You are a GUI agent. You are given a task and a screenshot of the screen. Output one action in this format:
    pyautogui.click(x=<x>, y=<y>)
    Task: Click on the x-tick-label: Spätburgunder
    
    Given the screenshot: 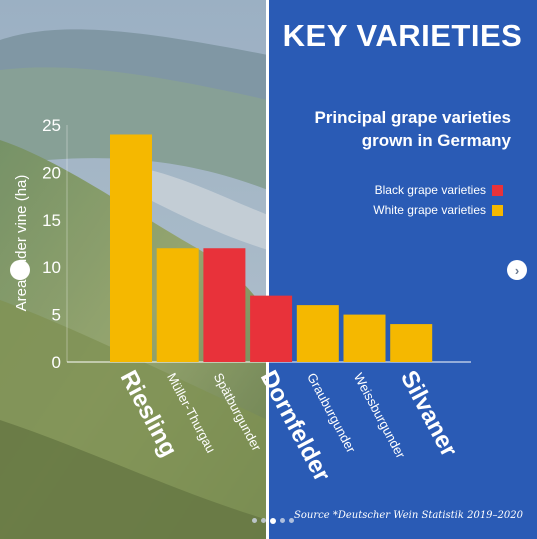 What is the action you would take?
    pyautogui.click(x=238, y=412)
    